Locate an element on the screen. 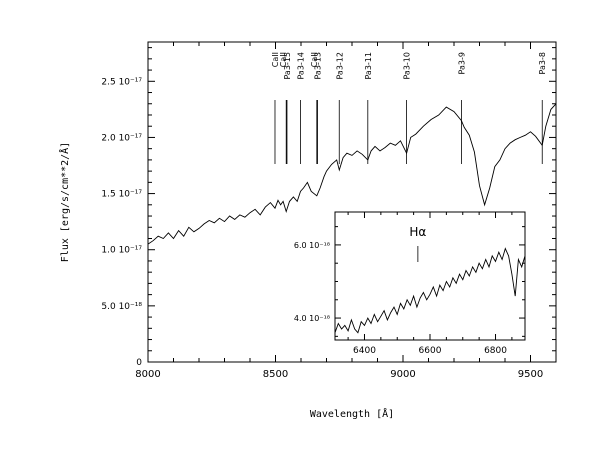  x-tick-label: 8500 is located at coordinates (275, 374).